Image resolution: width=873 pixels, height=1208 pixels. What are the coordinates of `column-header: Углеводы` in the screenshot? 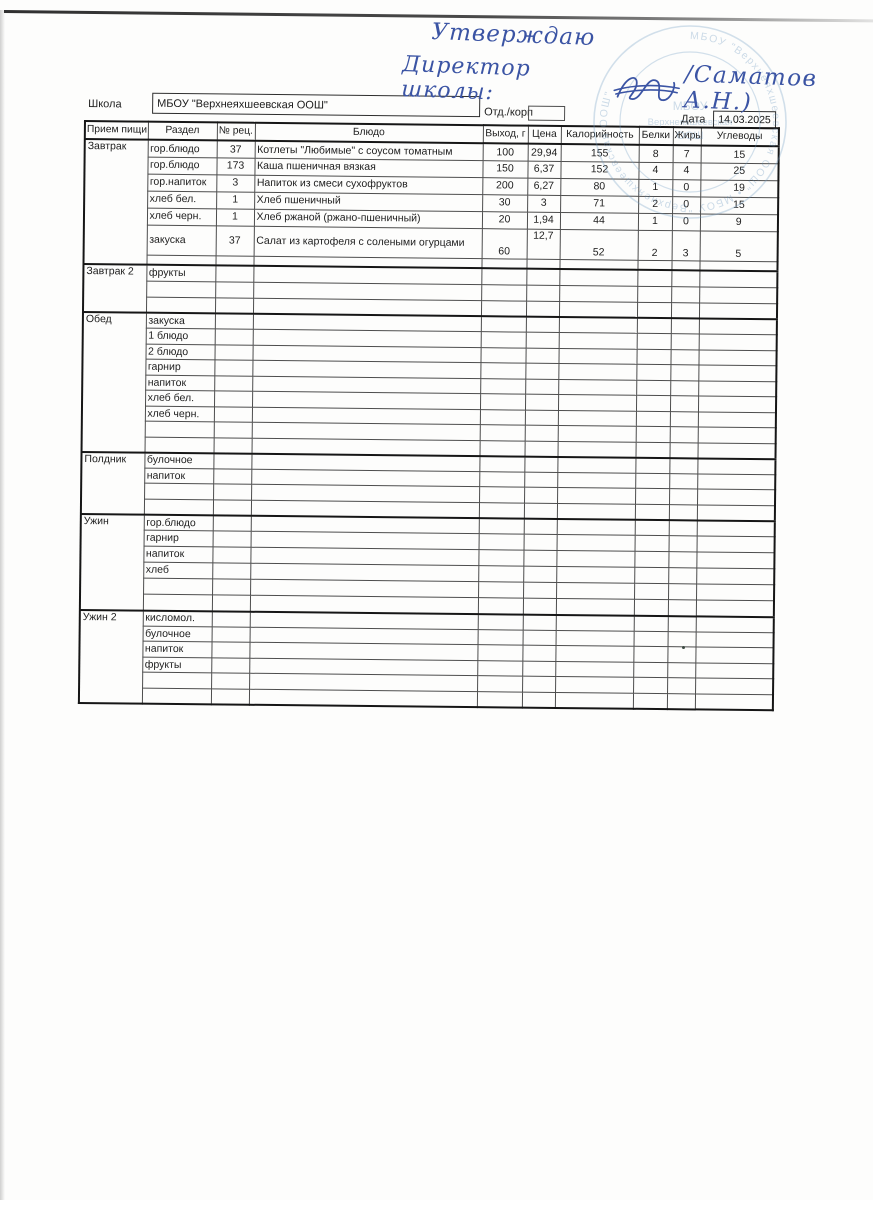 It's located at (739, 137).